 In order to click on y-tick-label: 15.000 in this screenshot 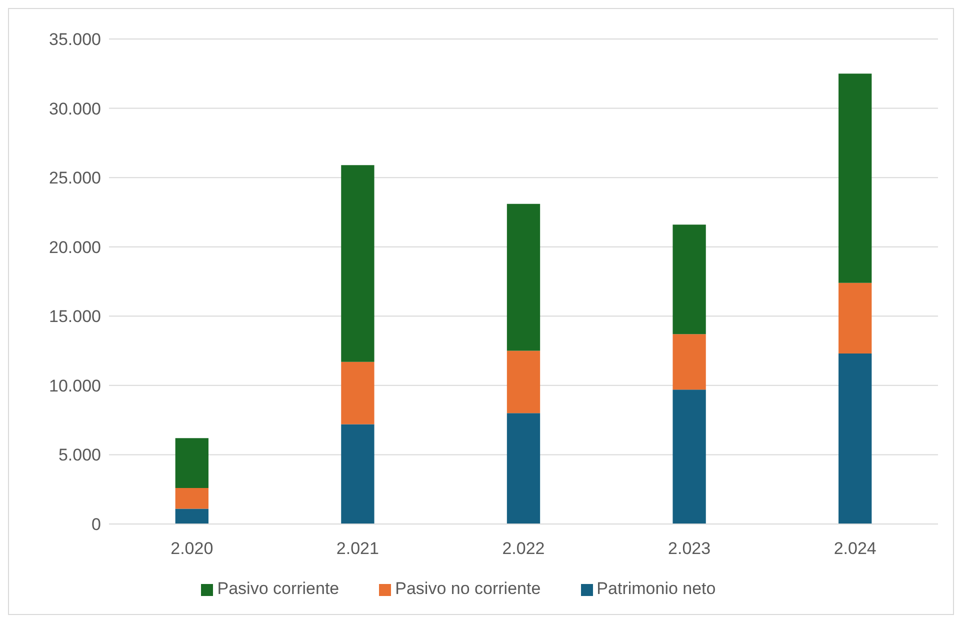, I will do `click(75, 316)`.